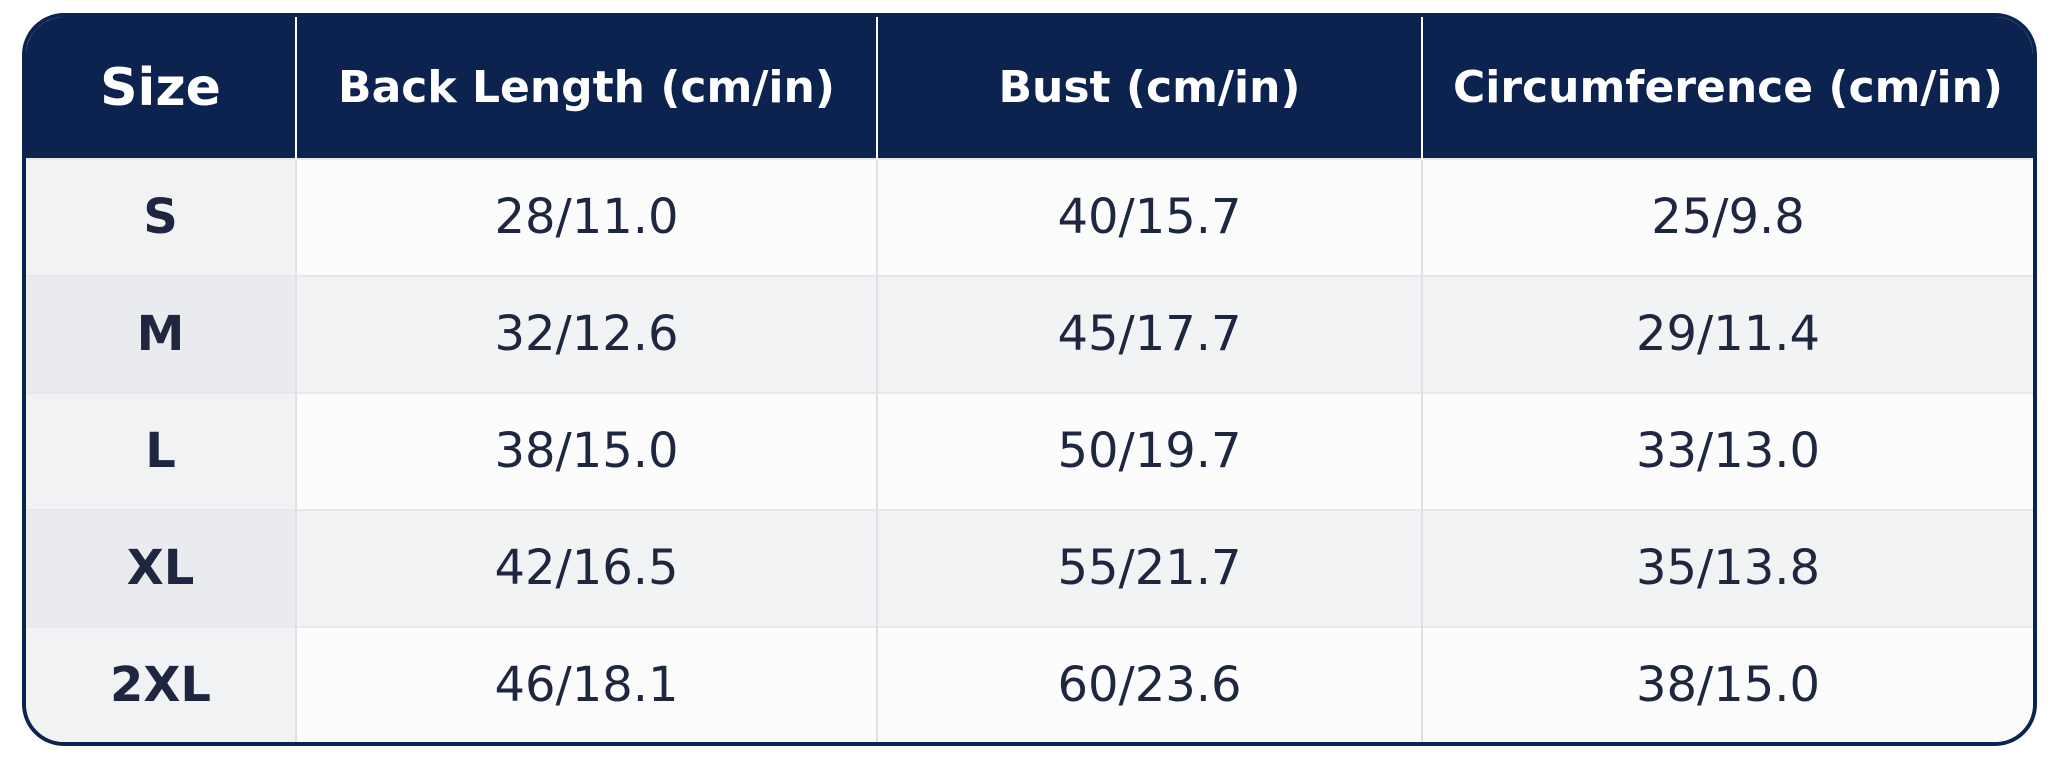 The width and height of the screenshot is (2059, 764). I want to click on measure-cell: 33/13.0, so click(1727, 450).